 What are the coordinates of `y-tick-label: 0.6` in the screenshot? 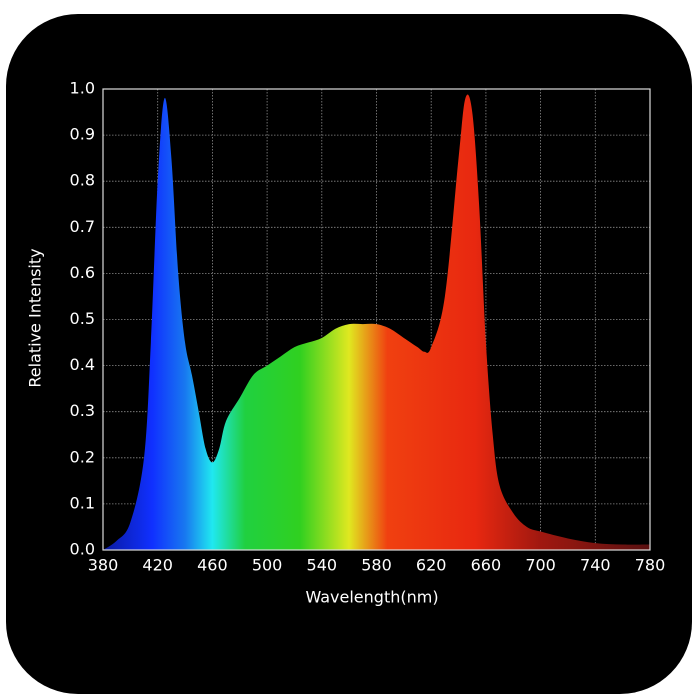 It's located at (82, 272).